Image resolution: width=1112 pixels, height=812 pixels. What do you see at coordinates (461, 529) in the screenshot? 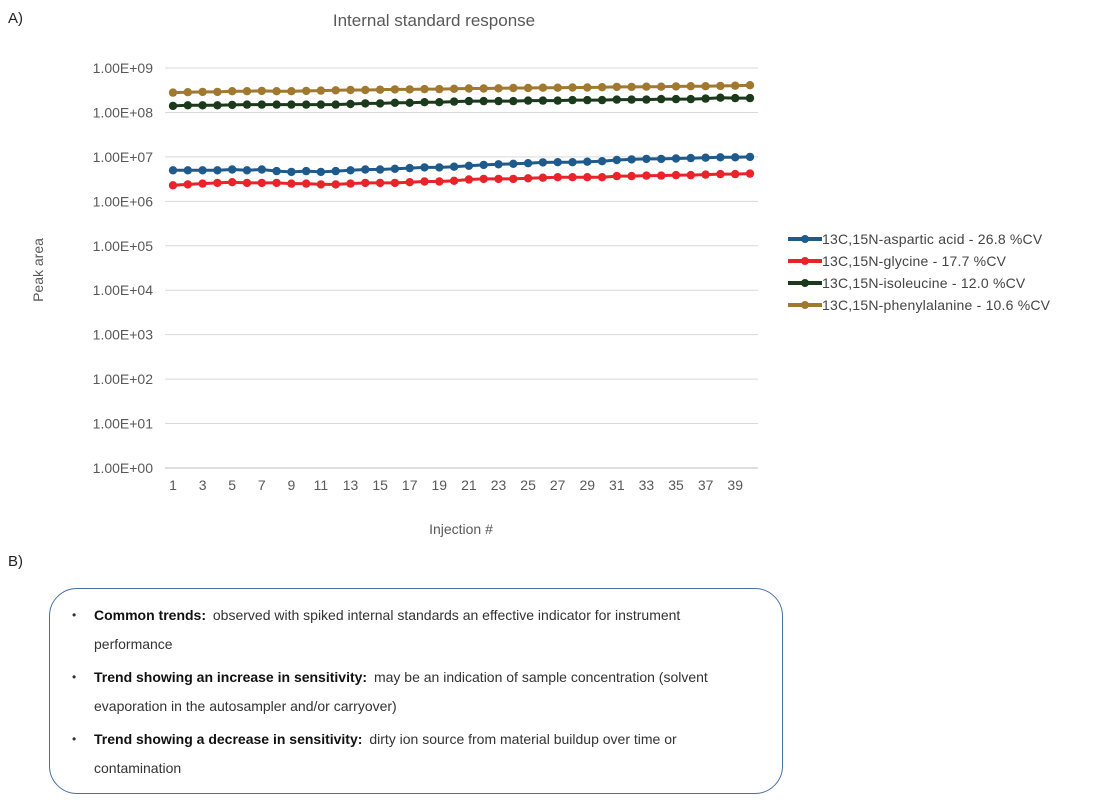
I see `x-axis-title: Injection #` at bounding box center [461, 529].